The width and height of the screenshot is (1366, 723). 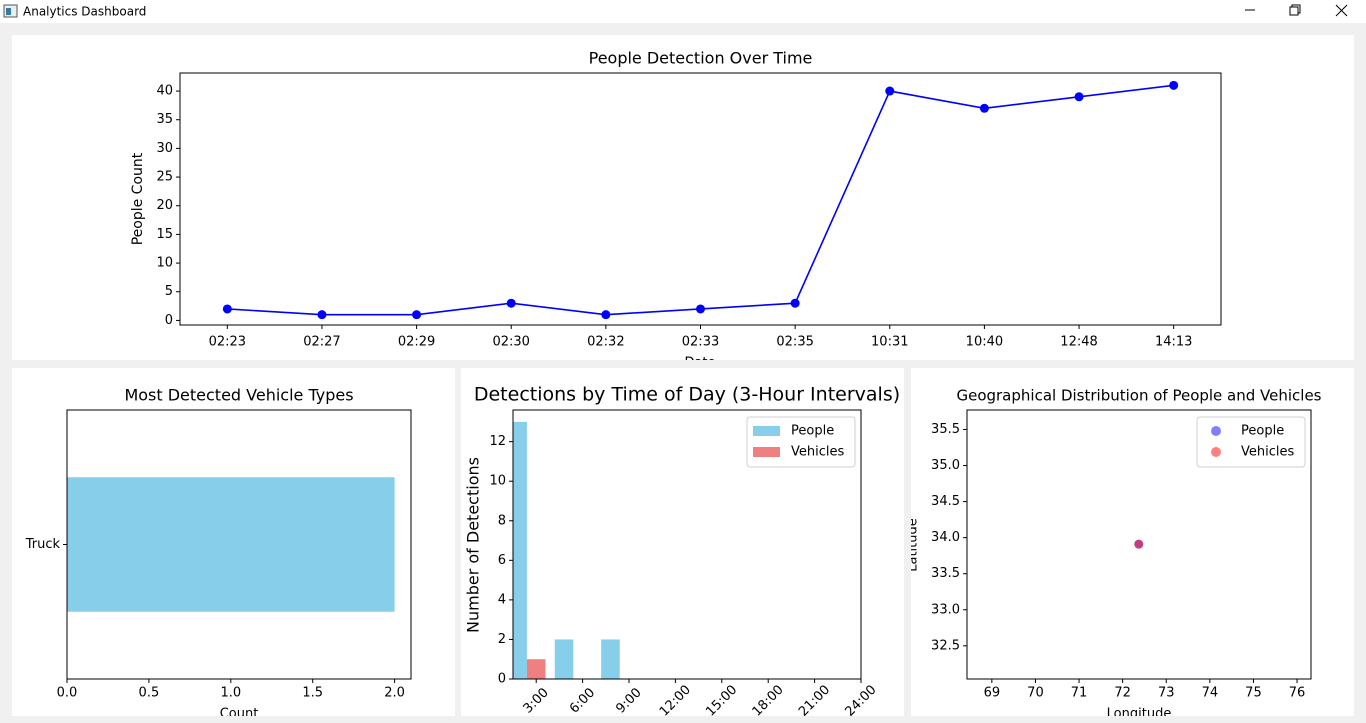 I want to click on x-axis-label: Count, so click(x=239, y=714).